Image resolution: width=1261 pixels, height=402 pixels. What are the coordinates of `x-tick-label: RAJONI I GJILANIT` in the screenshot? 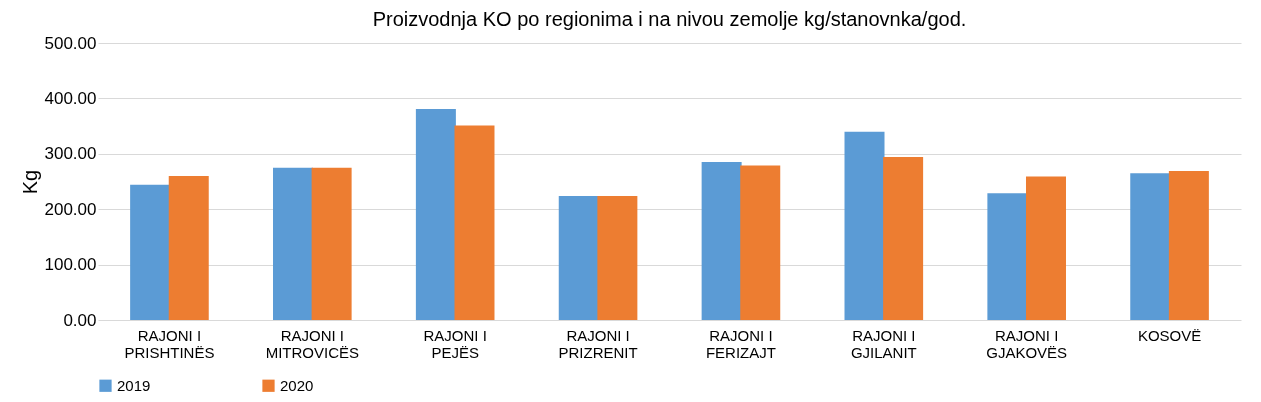 It's located at (883, 343).